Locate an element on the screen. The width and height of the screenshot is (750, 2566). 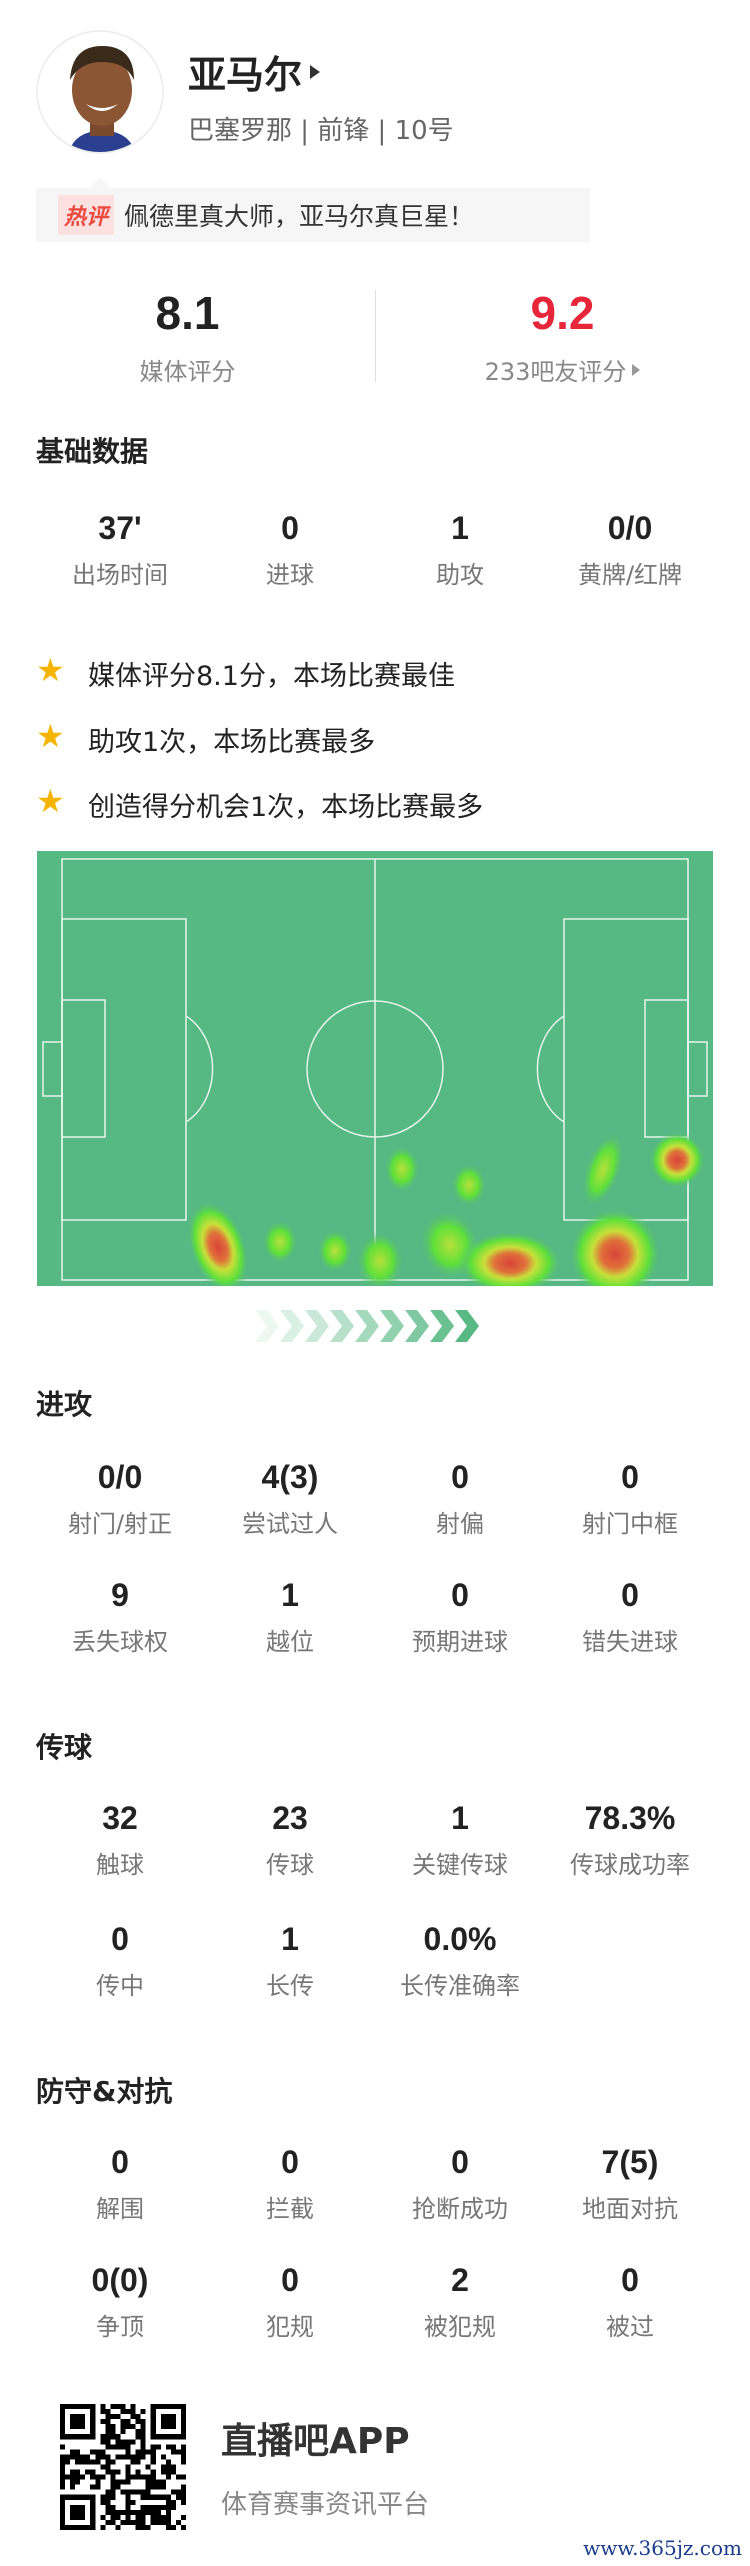
stat-basic: 0 进球 is located at coordinates (290, 550).